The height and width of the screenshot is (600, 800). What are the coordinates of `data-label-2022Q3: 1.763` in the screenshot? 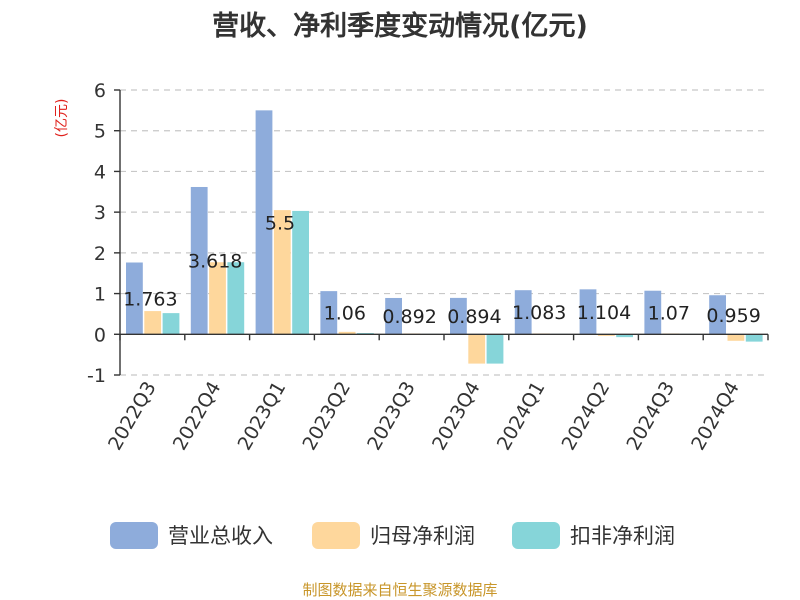 It's located at (150, 299).